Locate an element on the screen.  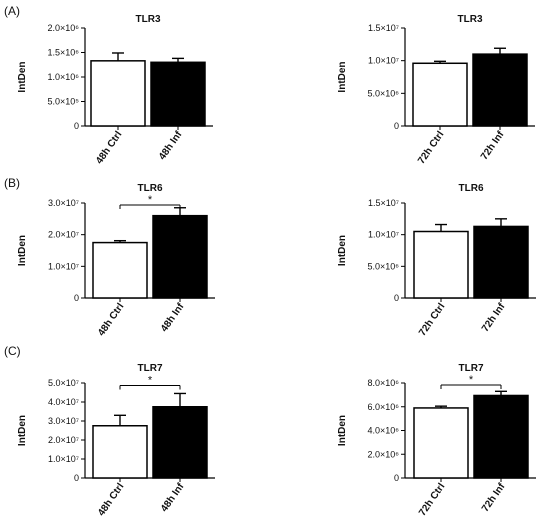
y-tick-label: 4.0×10⁶ is located at coordinates (384, 431).